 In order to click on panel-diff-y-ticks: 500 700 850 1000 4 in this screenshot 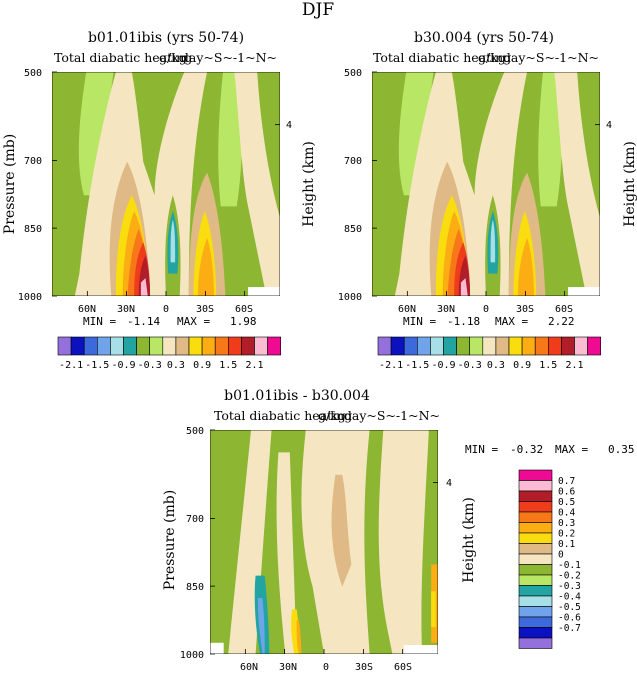, I will do `click(316, 543)`.